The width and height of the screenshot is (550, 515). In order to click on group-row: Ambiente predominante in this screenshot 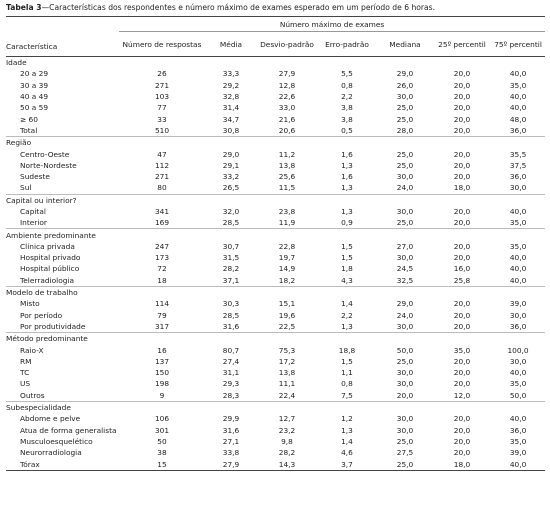, I will do `click(276, 234)`.